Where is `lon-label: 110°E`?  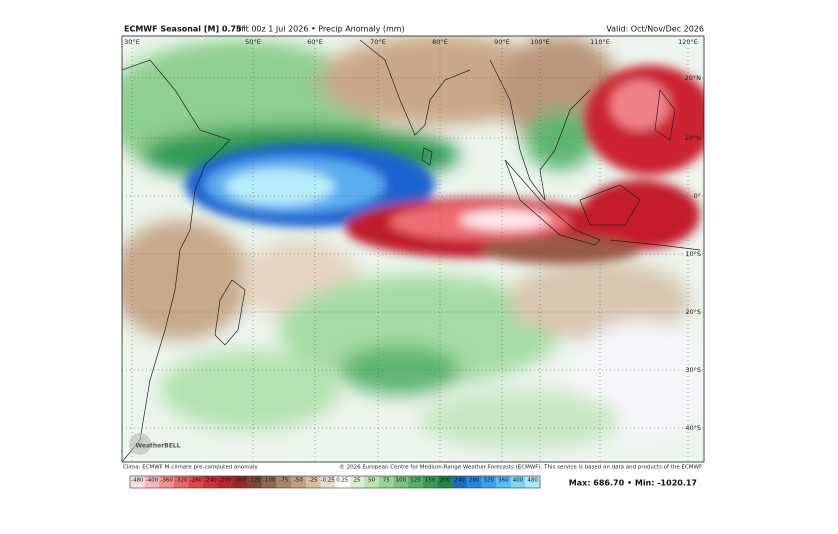 lon-label: 110°E is located at coordinates (600, 42).